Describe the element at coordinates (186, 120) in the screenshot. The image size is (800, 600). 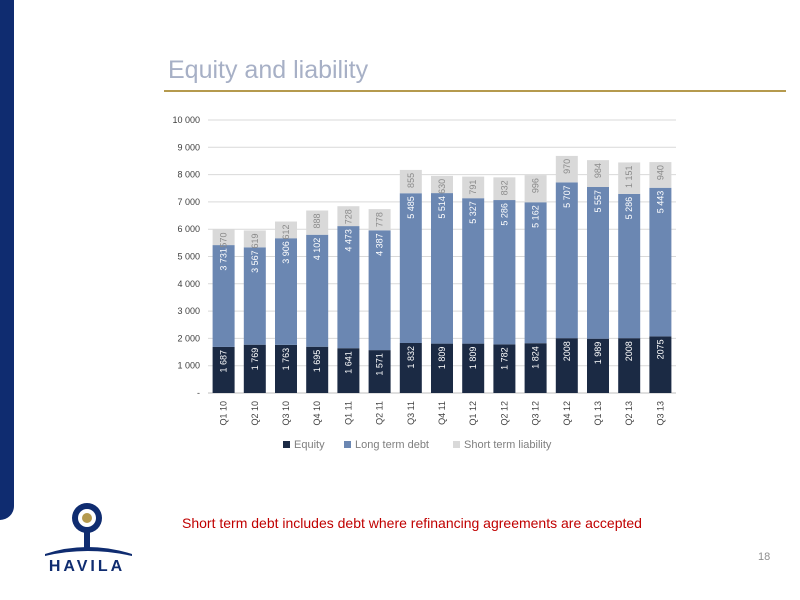
I see `y-tick-label: 10 000` at that location.